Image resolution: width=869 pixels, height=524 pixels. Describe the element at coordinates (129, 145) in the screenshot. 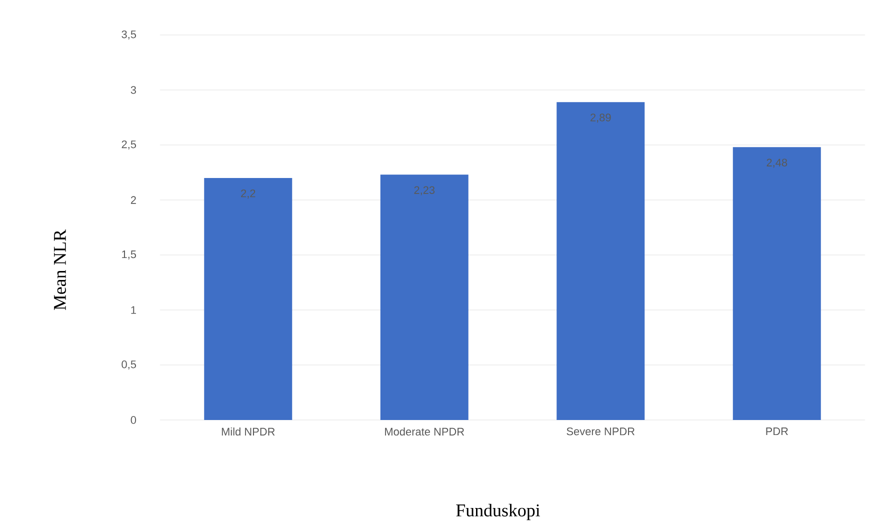

I see `y-tick-label: 2,5` at that location.